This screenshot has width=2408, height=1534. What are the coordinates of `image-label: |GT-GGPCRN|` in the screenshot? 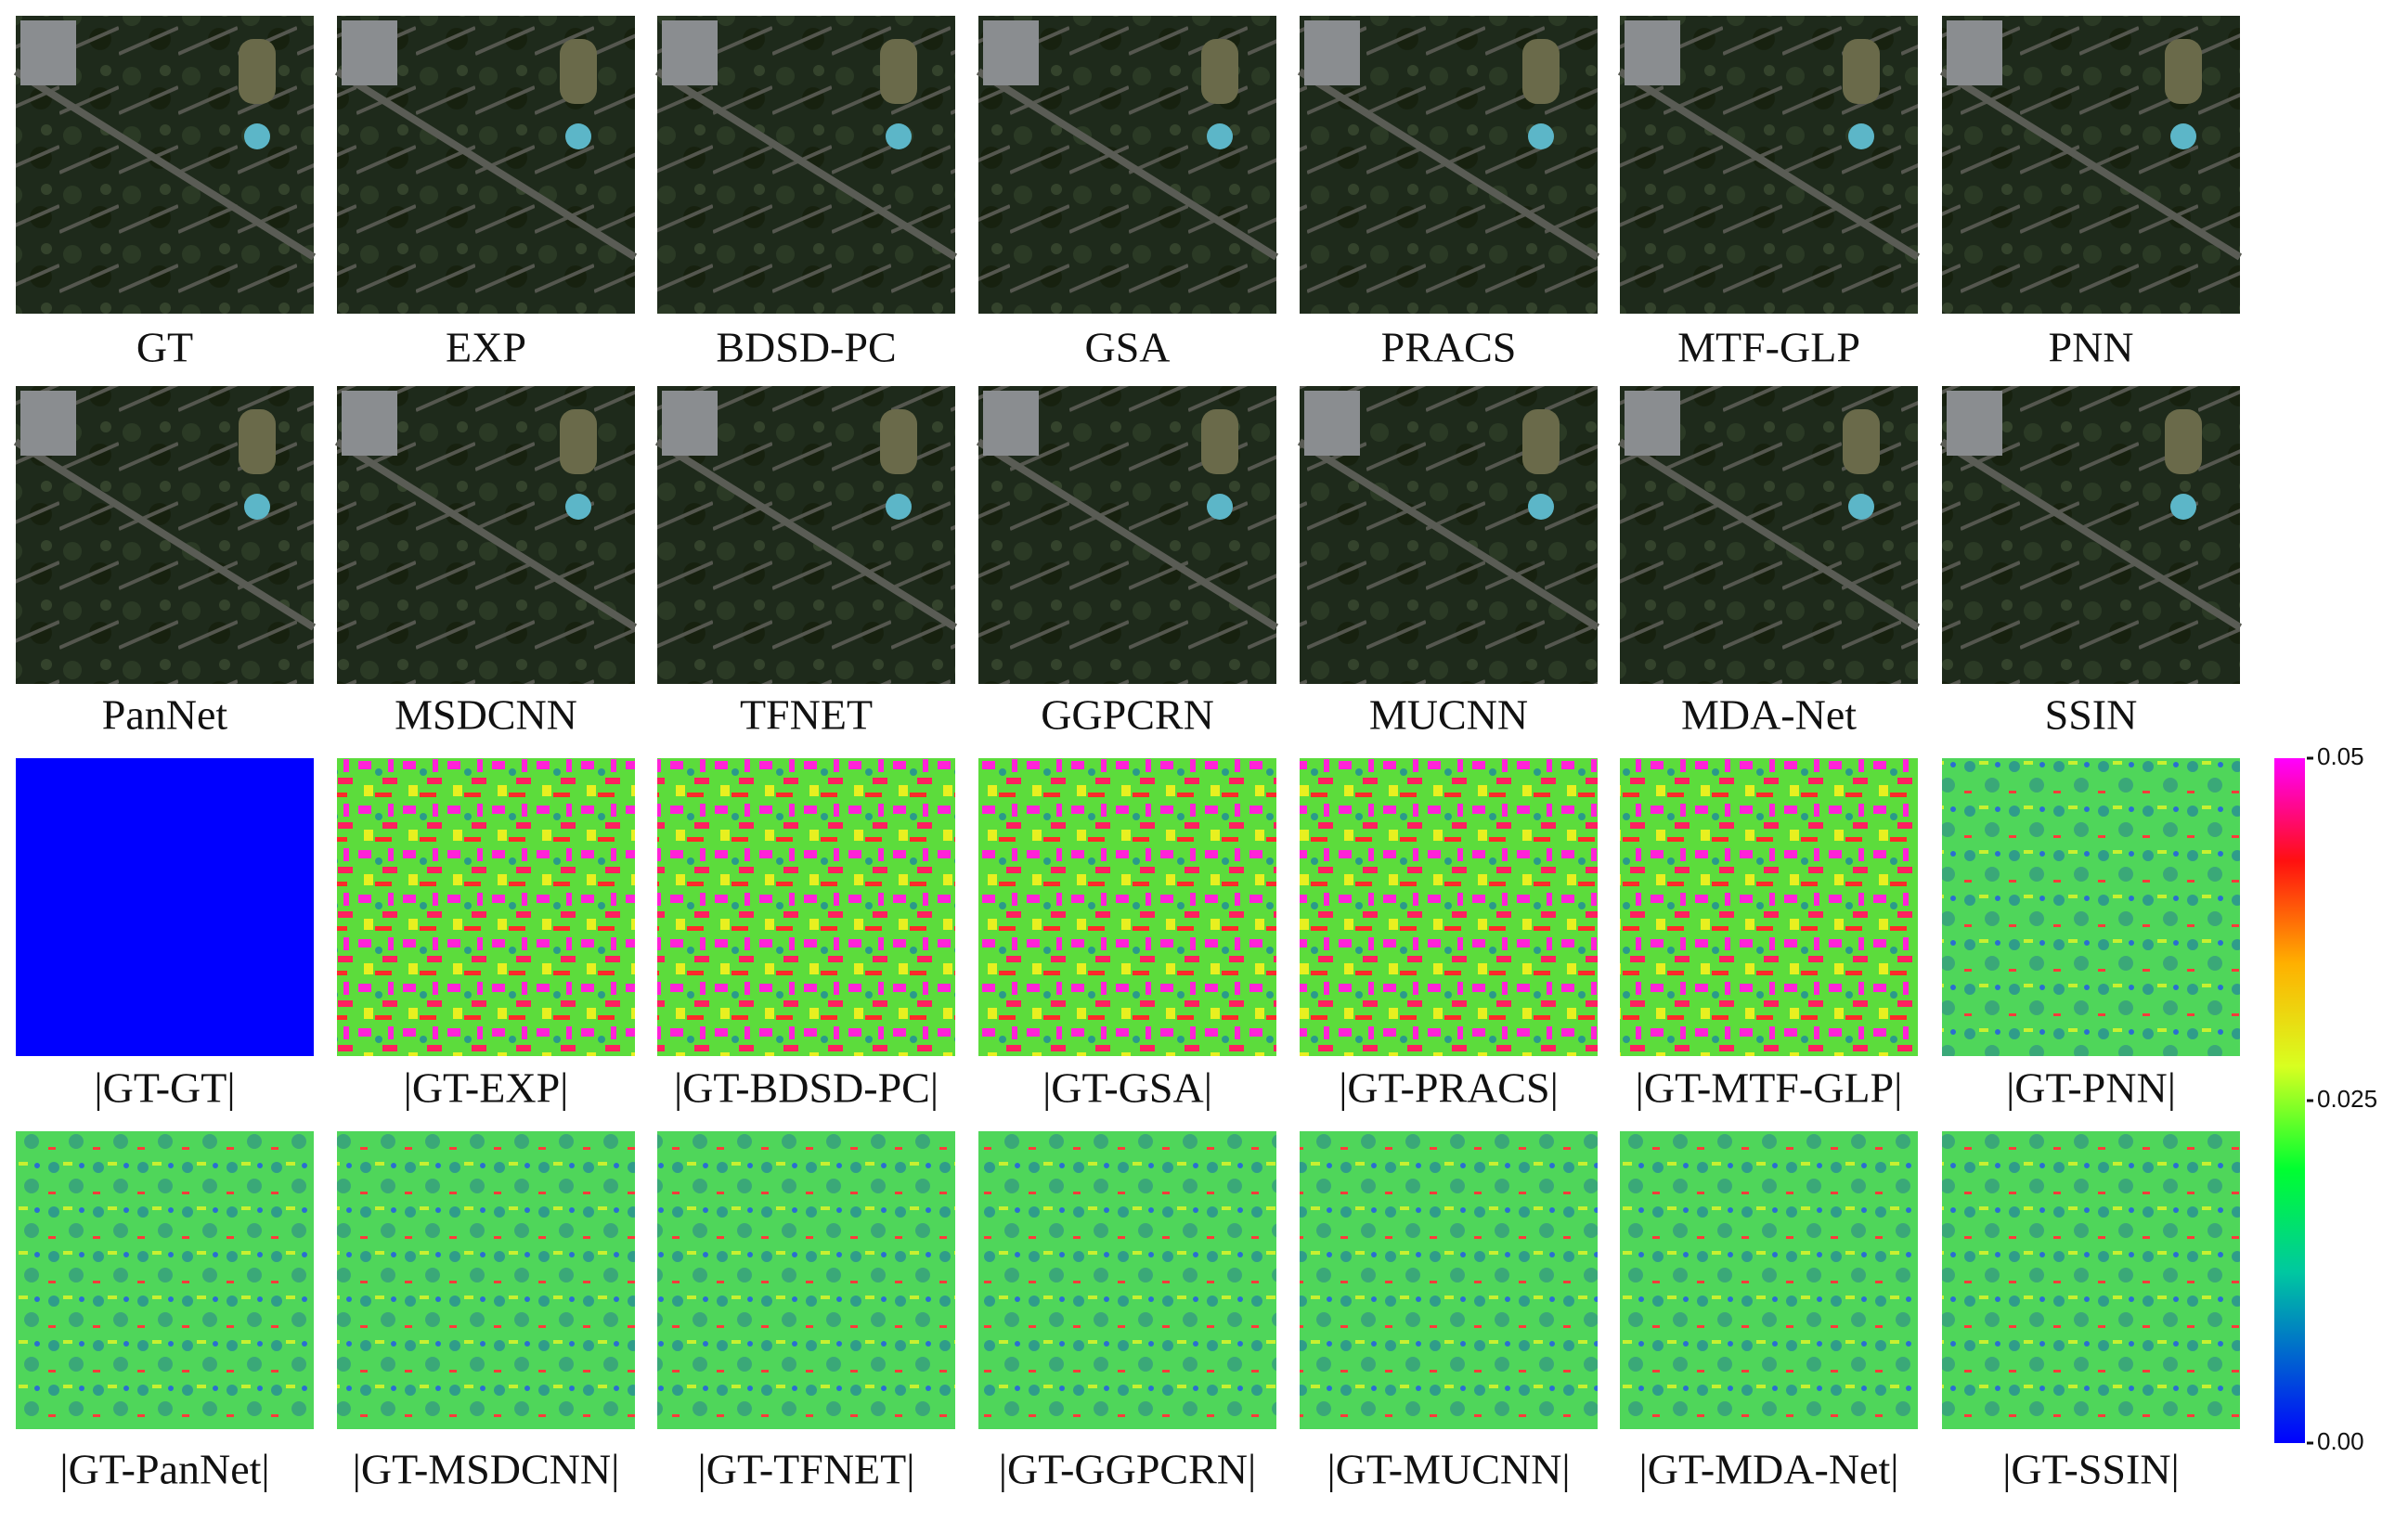 It's located at (1127, 1469).